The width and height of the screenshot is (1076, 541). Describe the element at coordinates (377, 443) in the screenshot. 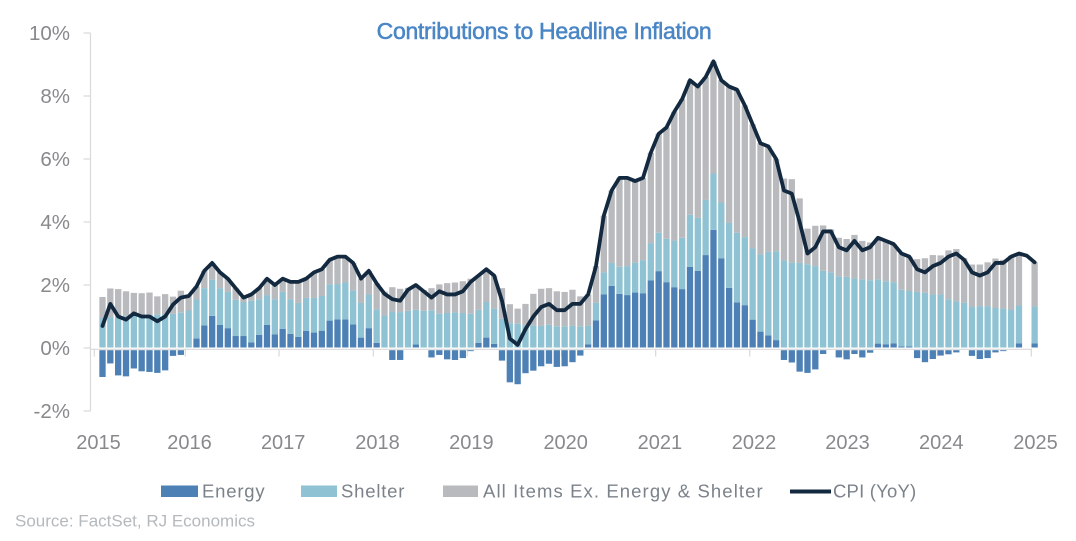

I see `svg-text: 2018` at that location.